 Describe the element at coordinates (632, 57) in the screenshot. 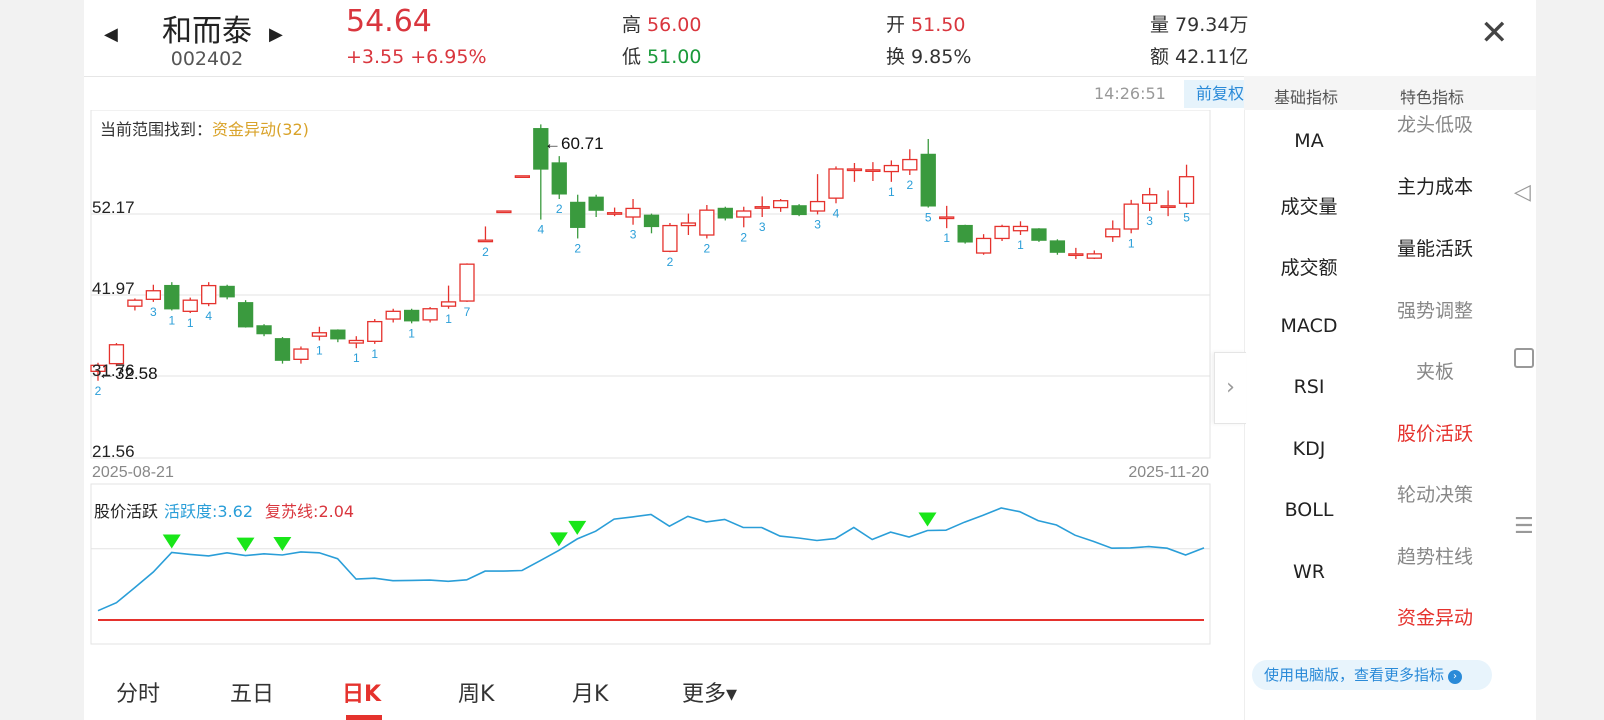

I see `low-label: 低` at that location.